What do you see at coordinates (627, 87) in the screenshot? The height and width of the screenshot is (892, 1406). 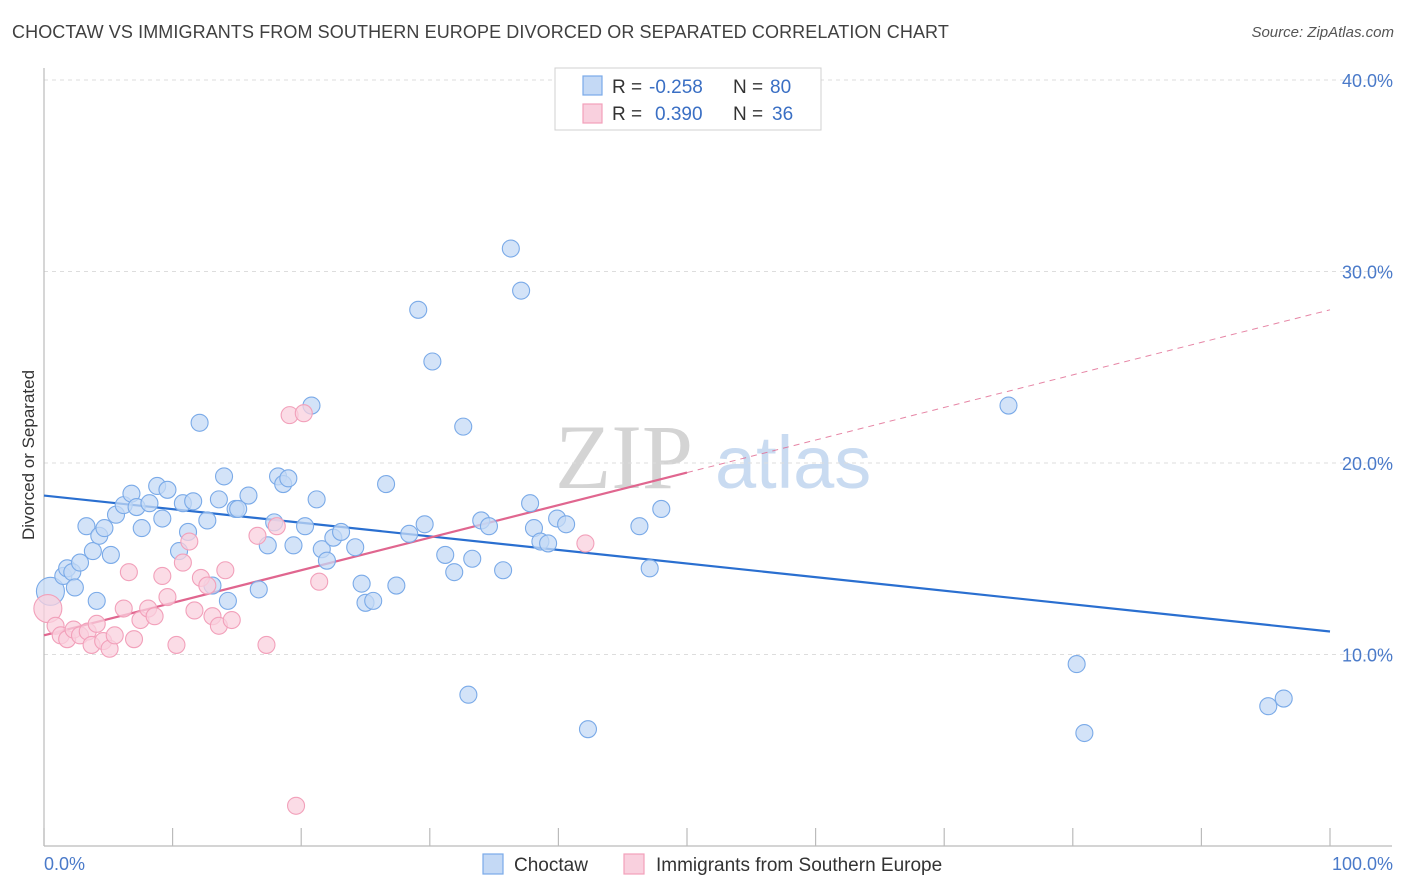 I see `legend-r-label-choctaw: R =` at bounding box center [627, 87].